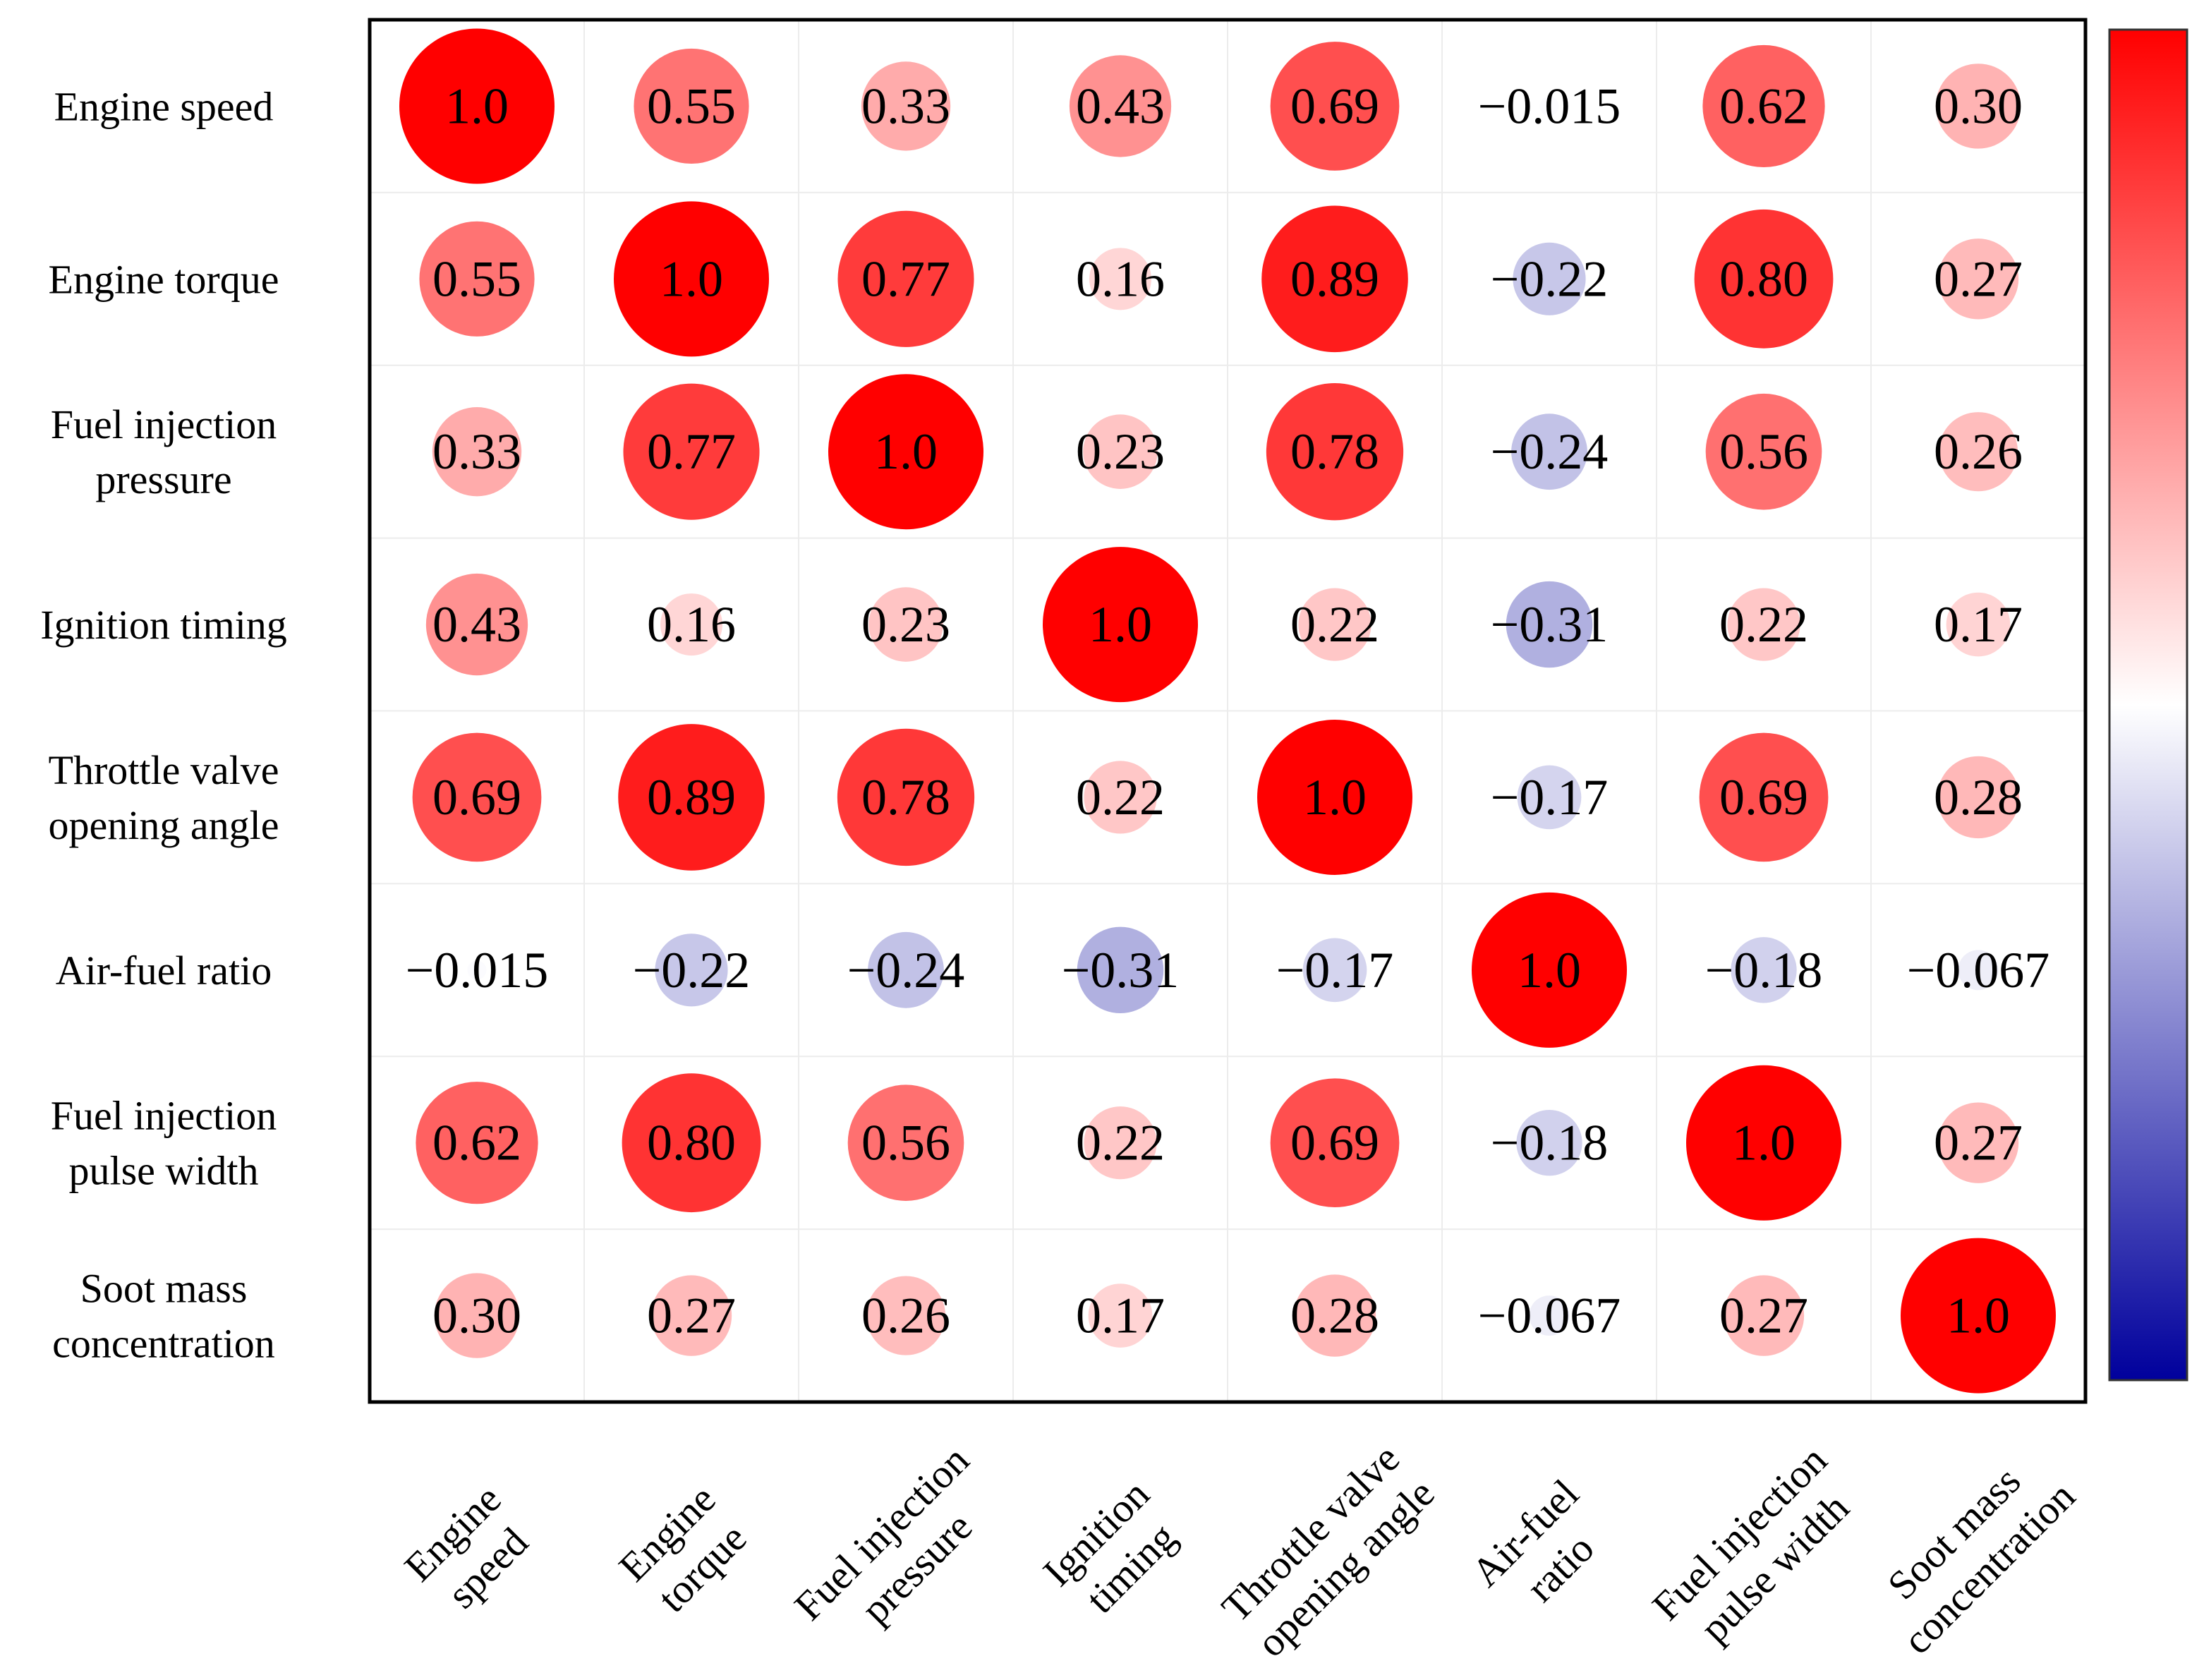 The width and height of the screenshot is (2192, 1680). I want to click on cell-value-label: 0.77, so click(691, 452).